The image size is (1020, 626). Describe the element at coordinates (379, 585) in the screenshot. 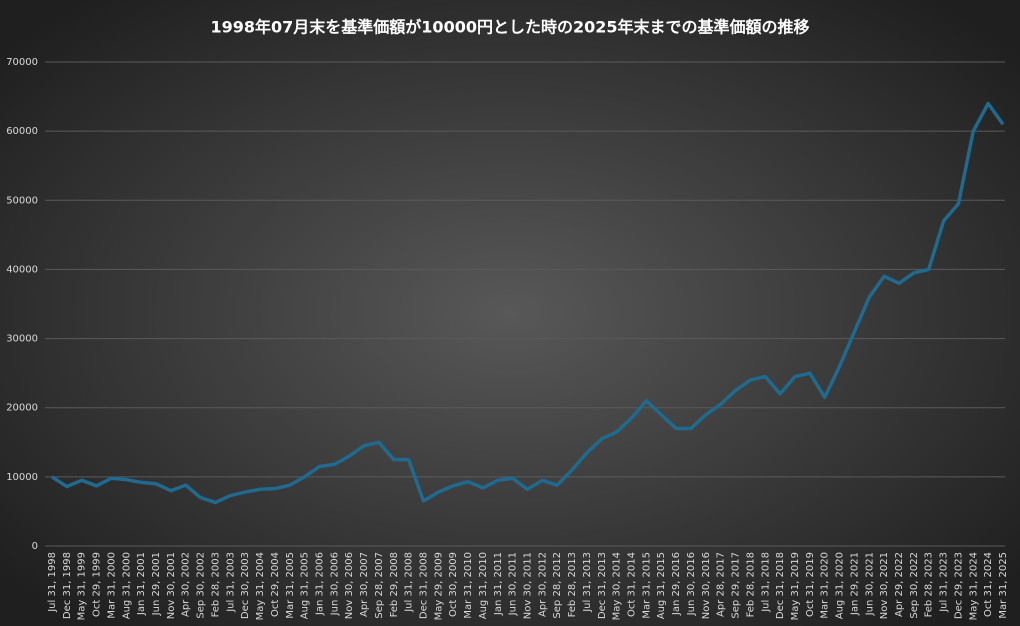

I see `x-tick-label: Sep 28, 2007` at that location.